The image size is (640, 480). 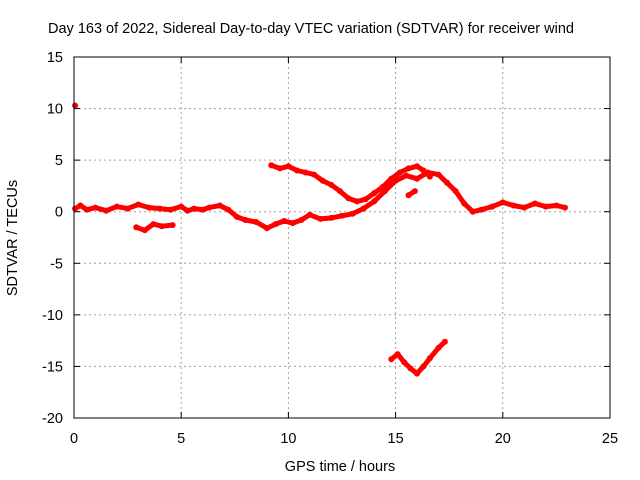 I want to click on series-line, so click(x=320, y=200).